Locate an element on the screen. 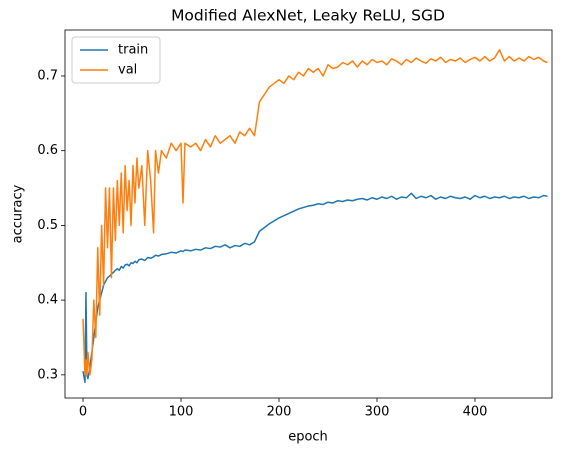 The width and height of the screenshot is (567, 455). y-tick-label: 0.6 is located at coordinates (47, 150).